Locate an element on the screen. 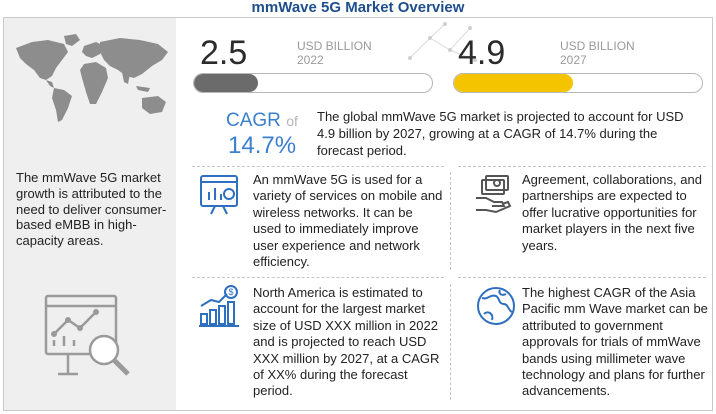 This screenshot has width=716, height=414. network-dots-decoration is located at coordinates (442, 42).